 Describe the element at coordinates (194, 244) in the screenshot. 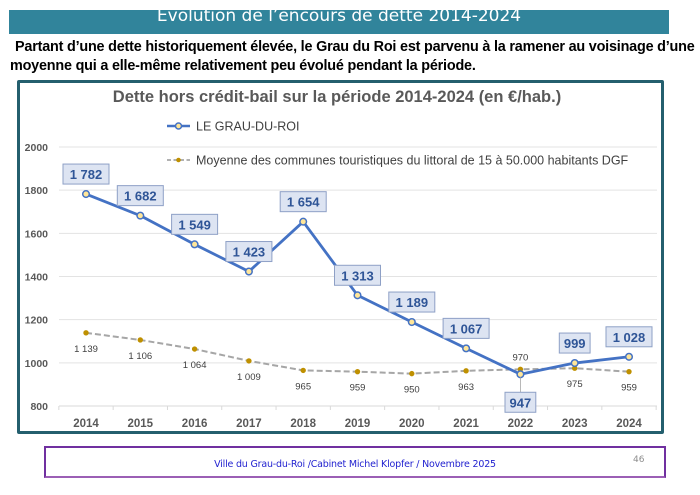

I see `point-grau-du-roi-2016` at that location.